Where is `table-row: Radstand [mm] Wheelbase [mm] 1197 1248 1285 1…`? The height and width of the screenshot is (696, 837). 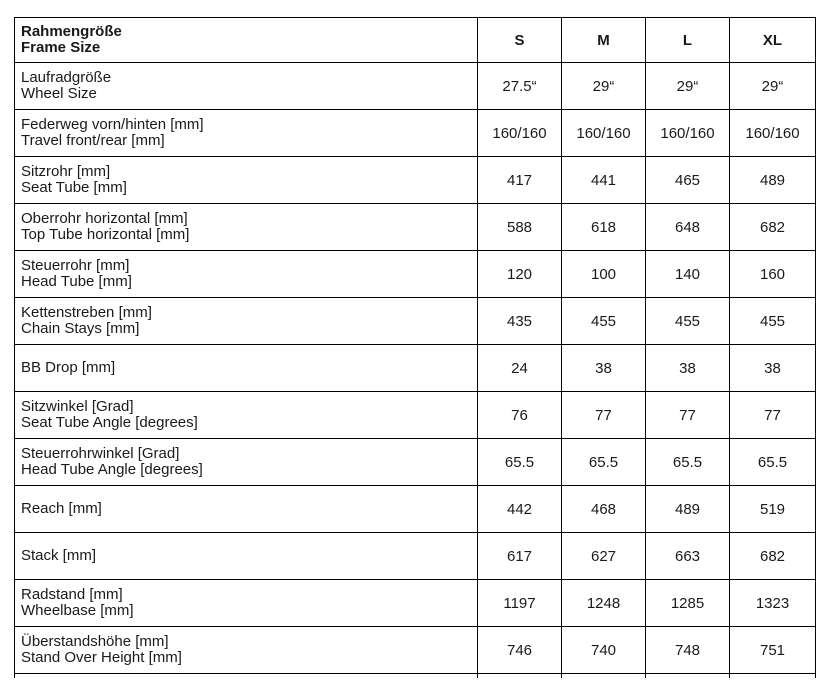
table-row: Radstand [mm] Wheelbase [mm] 1197 1248 1285 1… is located at coordinates (415, 603).